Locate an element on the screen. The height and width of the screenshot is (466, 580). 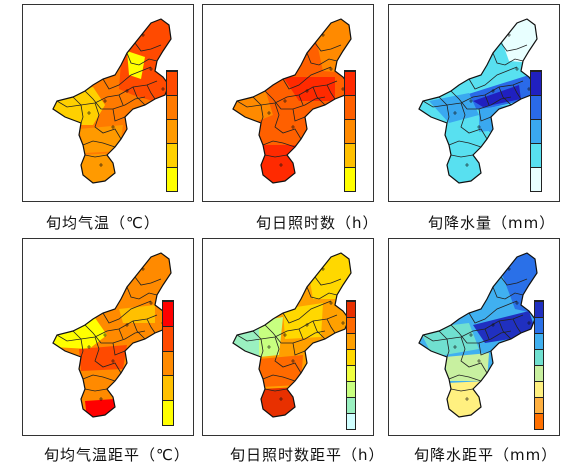
sunshine-anomaly-map is located at coordinates (292, 335).